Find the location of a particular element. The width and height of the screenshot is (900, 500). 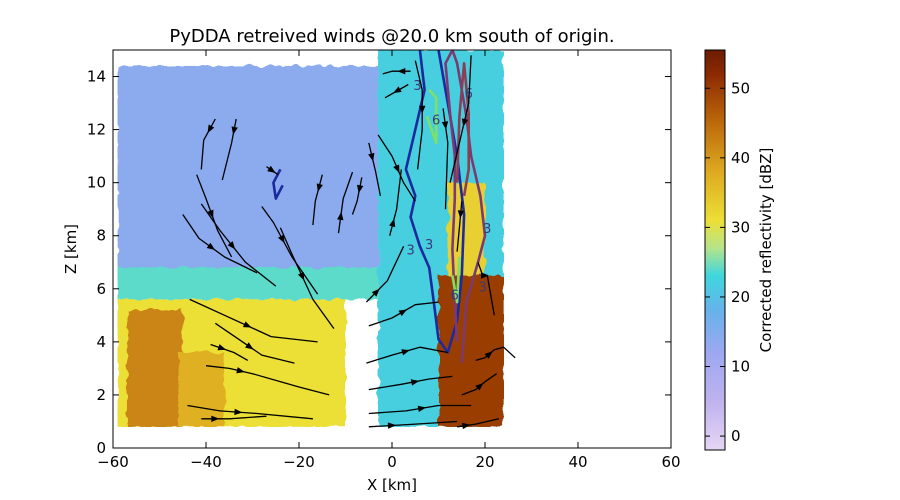

x-axis-label: X [km] is located at coordinates (392, 485).